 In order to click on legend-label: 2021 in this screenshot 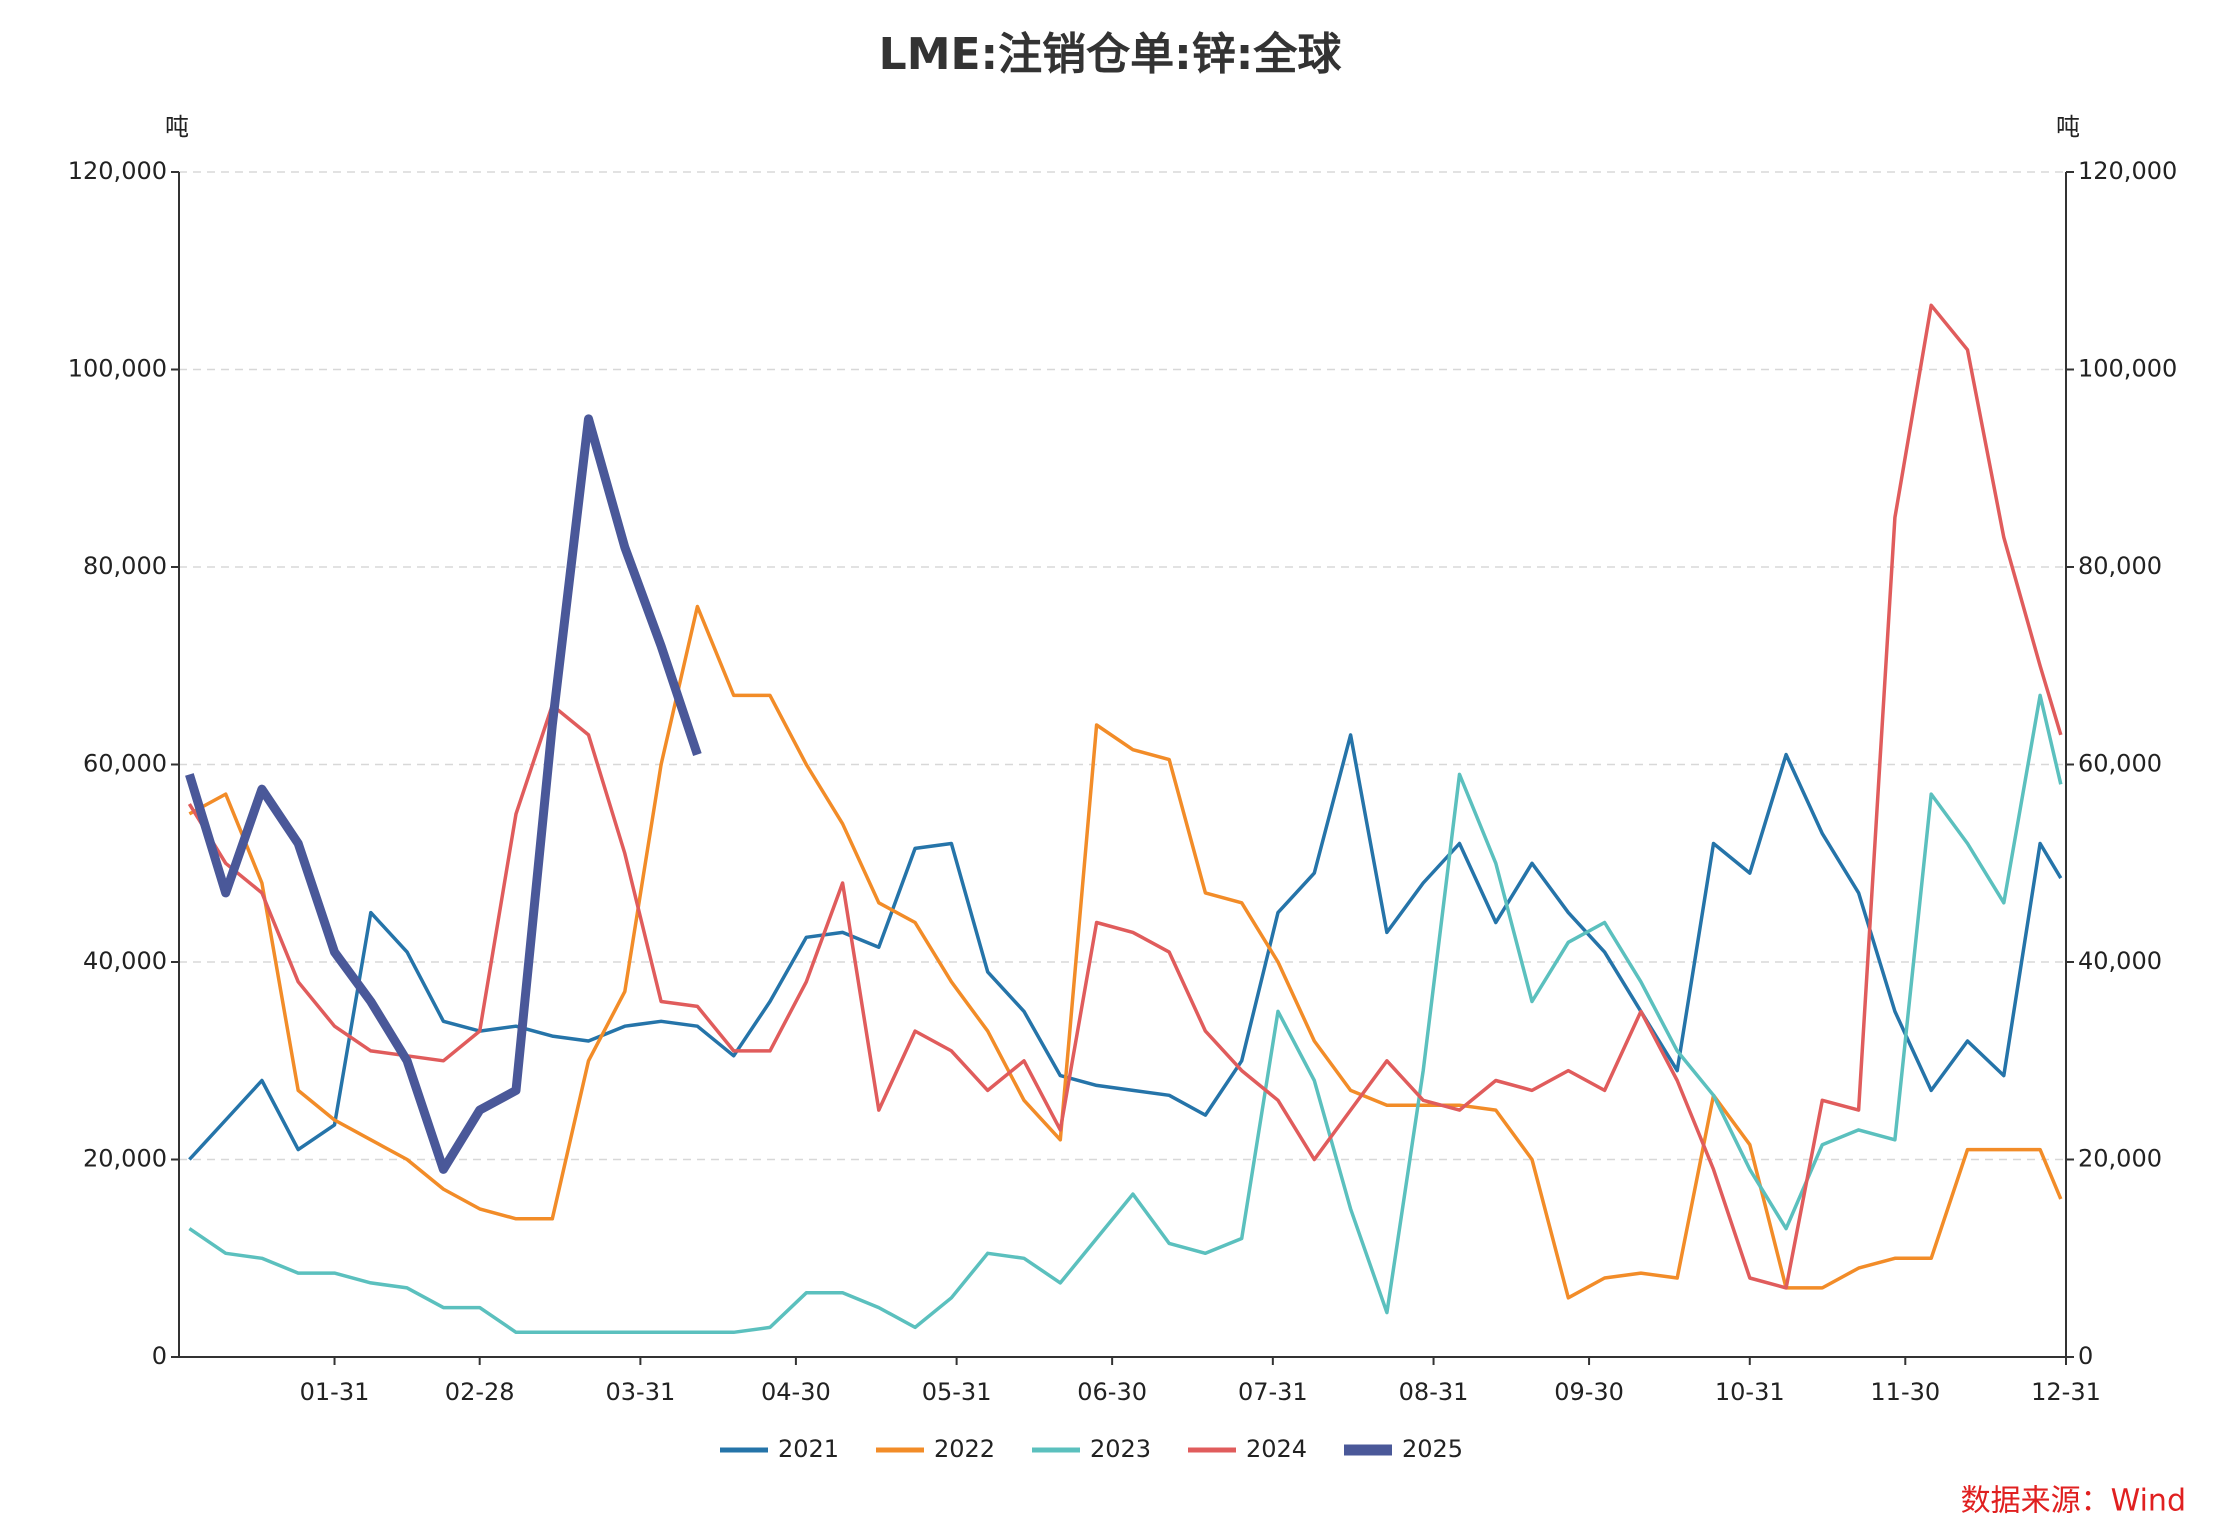, I will do `click(808, 1449)`.